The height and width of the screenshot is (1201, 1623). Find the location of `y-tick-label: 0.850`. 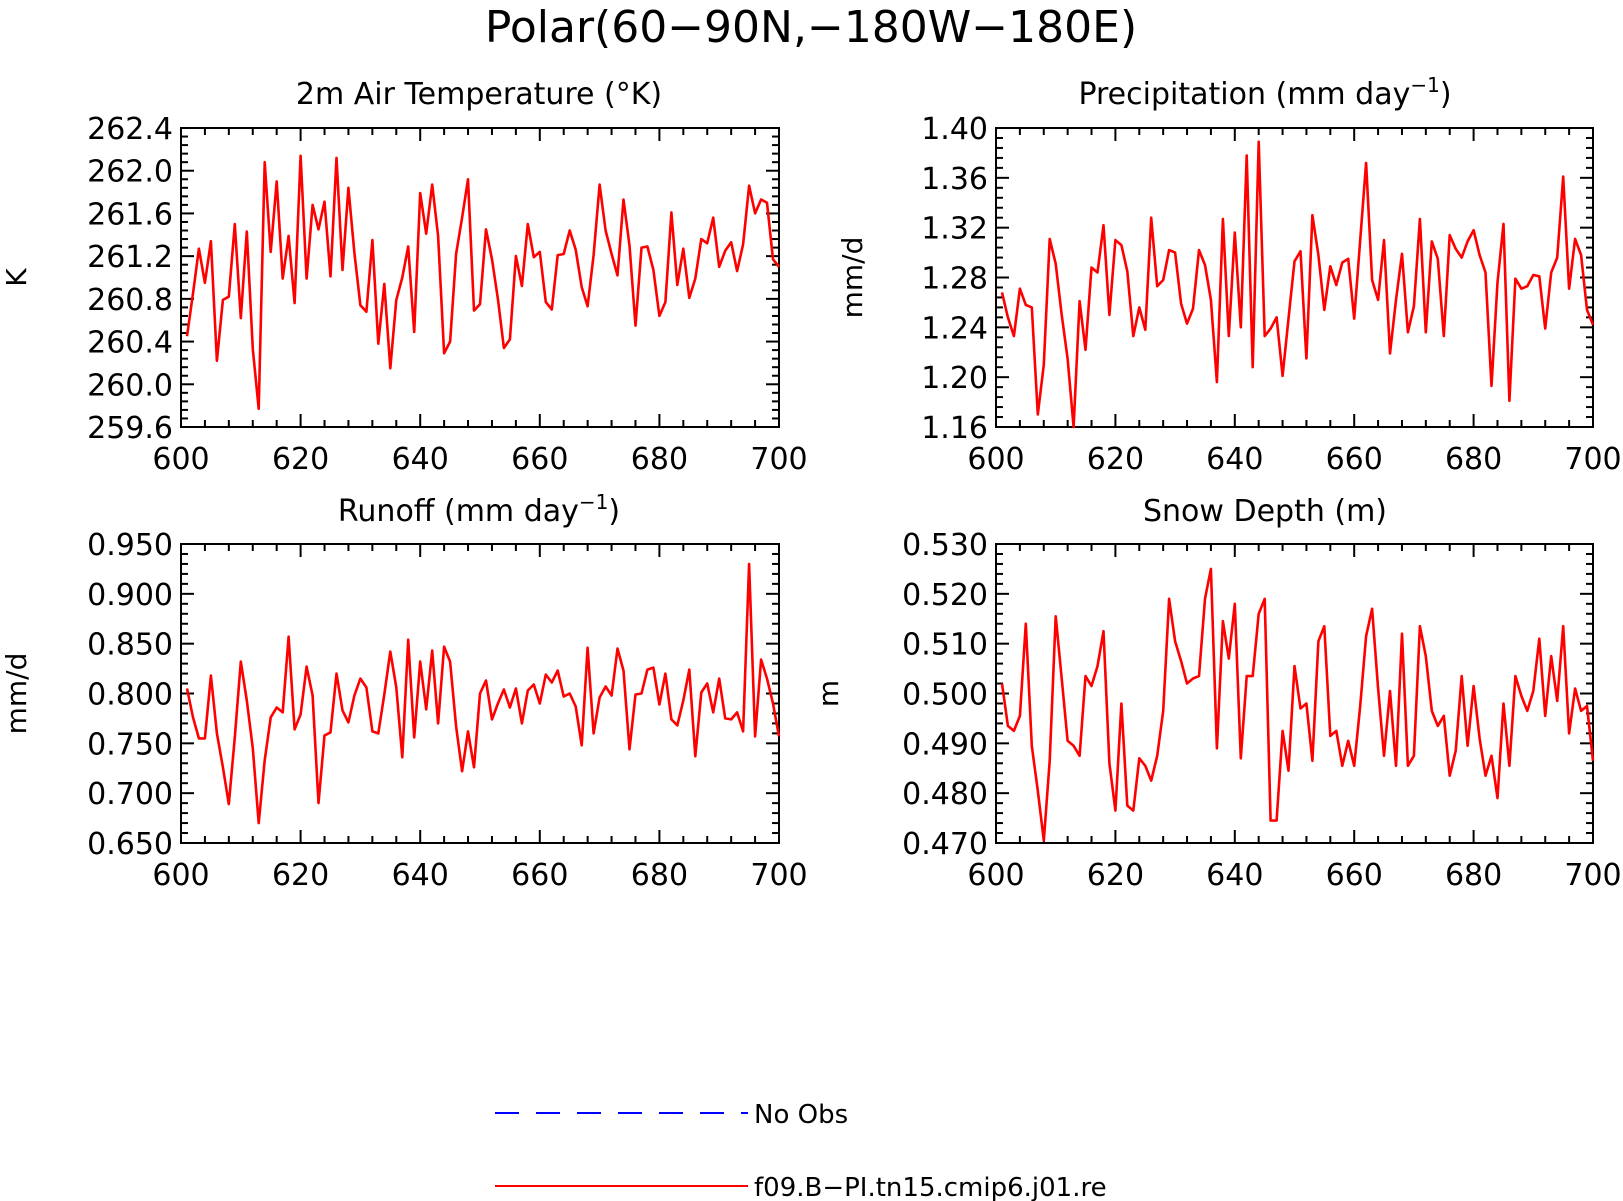

y-tick-label: 0.850 is located at coordinates (130, 645).